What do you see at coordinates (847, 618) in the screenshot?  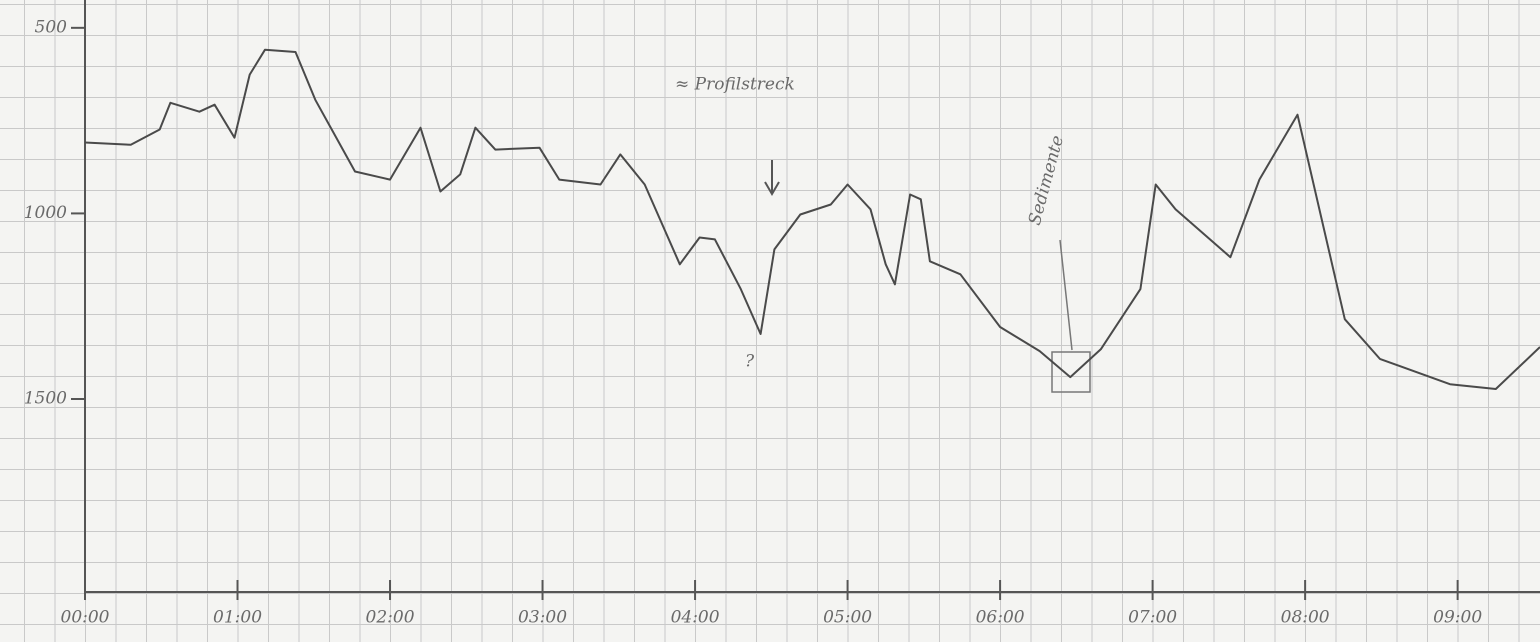 I see `x-tick-label: 05:00` at bounding box center [847, 618].